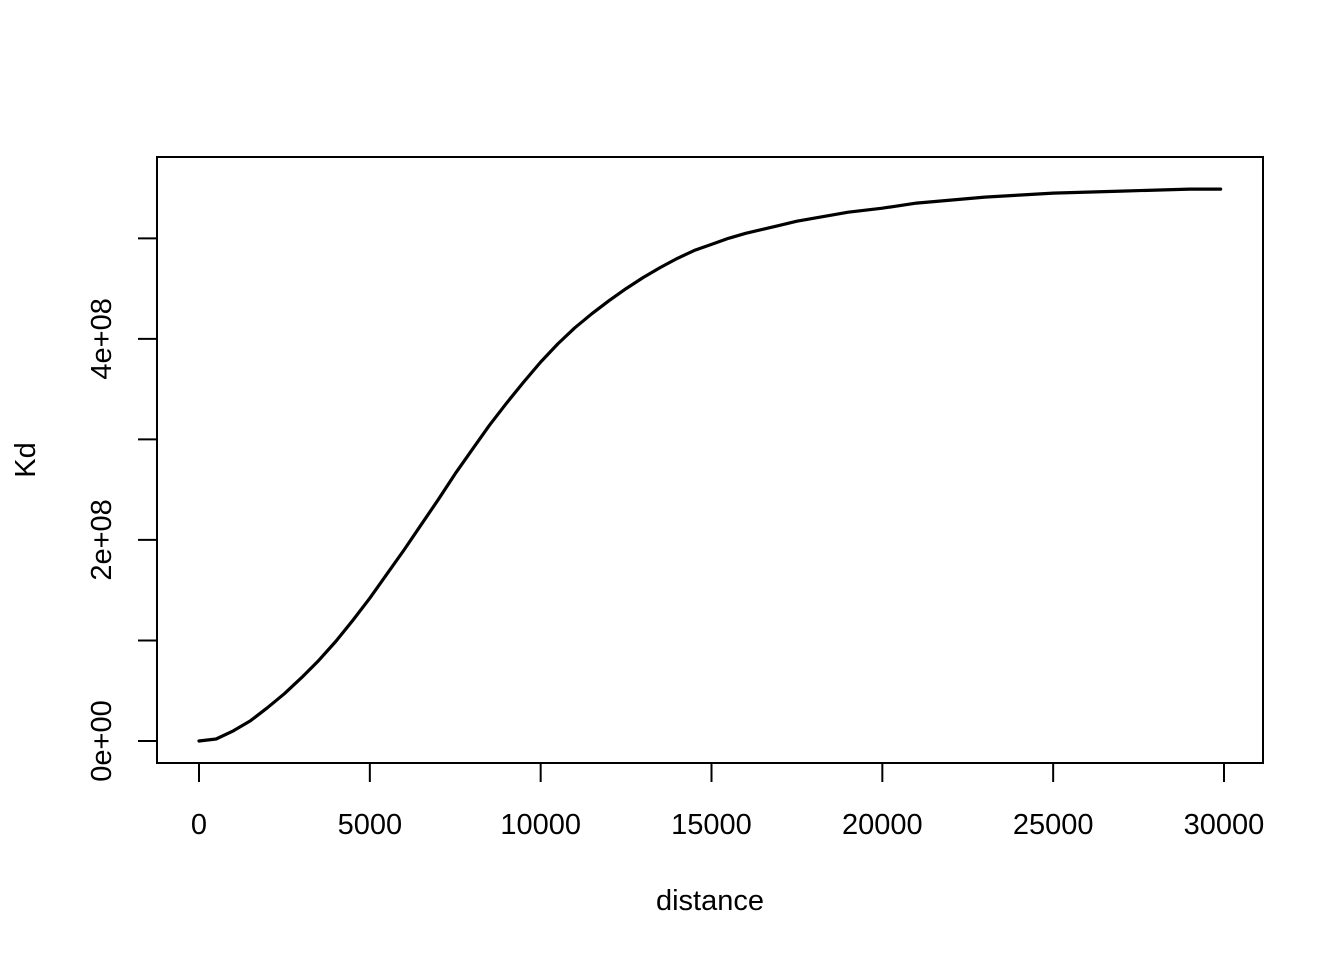 This screenshot has width=1344, height=960. Describe the element at coordinates (122, 509) in the screenshot. I see `y-axis: 0e+00 2e+08 4e+08` at that location.